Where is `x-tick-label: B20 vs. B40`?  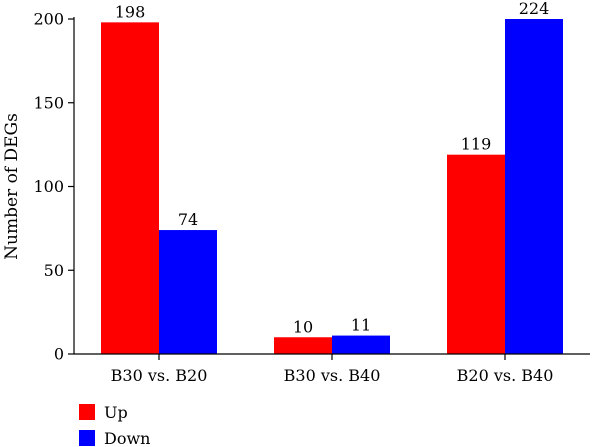
x-tick-label: B20 vs. B40 is located at coordinates (505, 375).